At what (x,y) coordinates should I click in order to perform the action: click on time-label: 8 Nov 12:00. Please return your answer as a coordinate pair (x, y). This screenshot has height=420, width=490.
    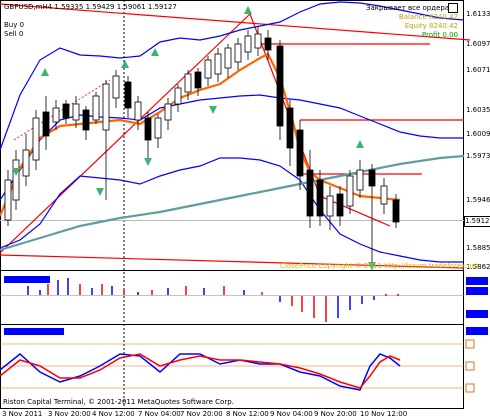
    Looking at the image, I should click on (247, 414).